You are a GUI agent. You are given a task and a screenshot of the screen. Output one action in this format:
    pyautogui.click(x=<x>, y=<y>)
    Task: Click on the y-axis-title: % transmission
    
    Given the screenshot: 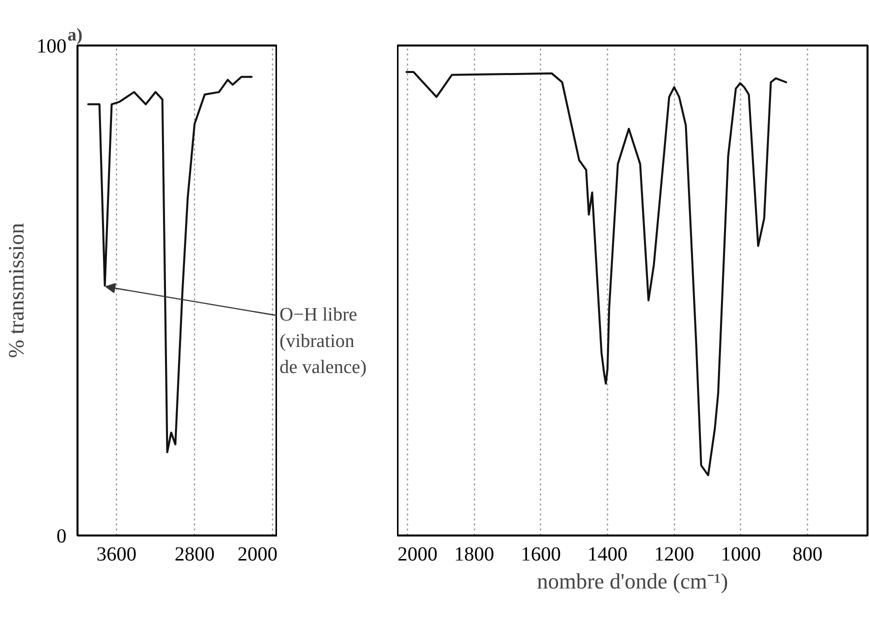 What is the action you would take?
    pyautogui.click(x=16, y=290)
    